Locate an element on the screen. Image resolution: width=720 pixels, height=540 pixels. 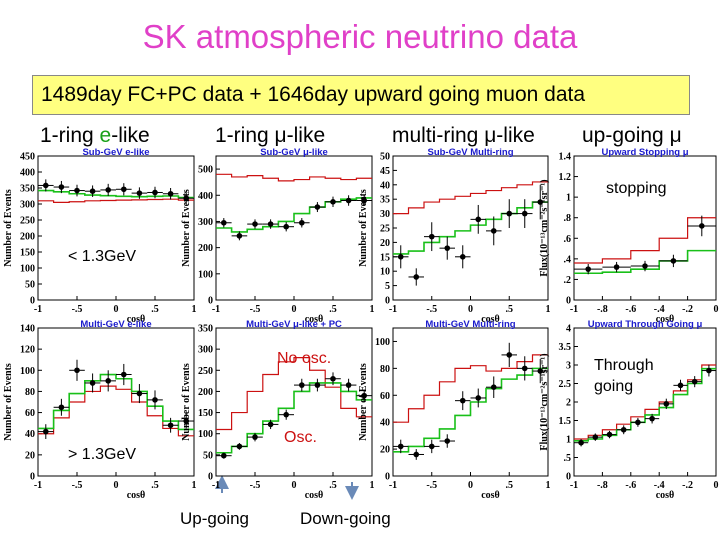
p23-xlabel: cosθ is located at coordinates (490, 495).